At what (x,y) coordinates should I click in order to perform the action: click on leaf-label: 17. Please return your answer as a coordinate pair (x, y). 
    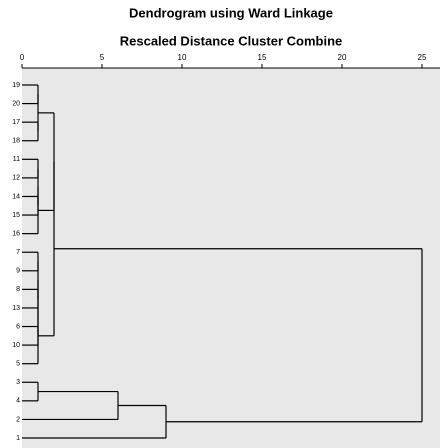
    Looking at the image, I should click on (16, 122).